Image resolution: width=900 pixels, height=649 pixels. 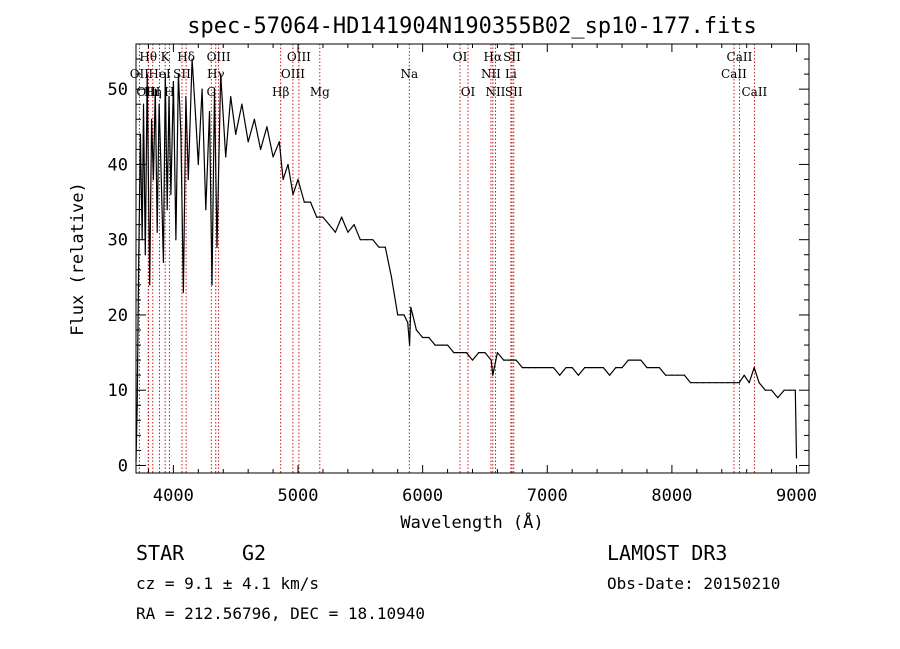 I want to click on redshift-value: cz = 9.1 ± 4.1 km/s, so click(x=227, y=583).